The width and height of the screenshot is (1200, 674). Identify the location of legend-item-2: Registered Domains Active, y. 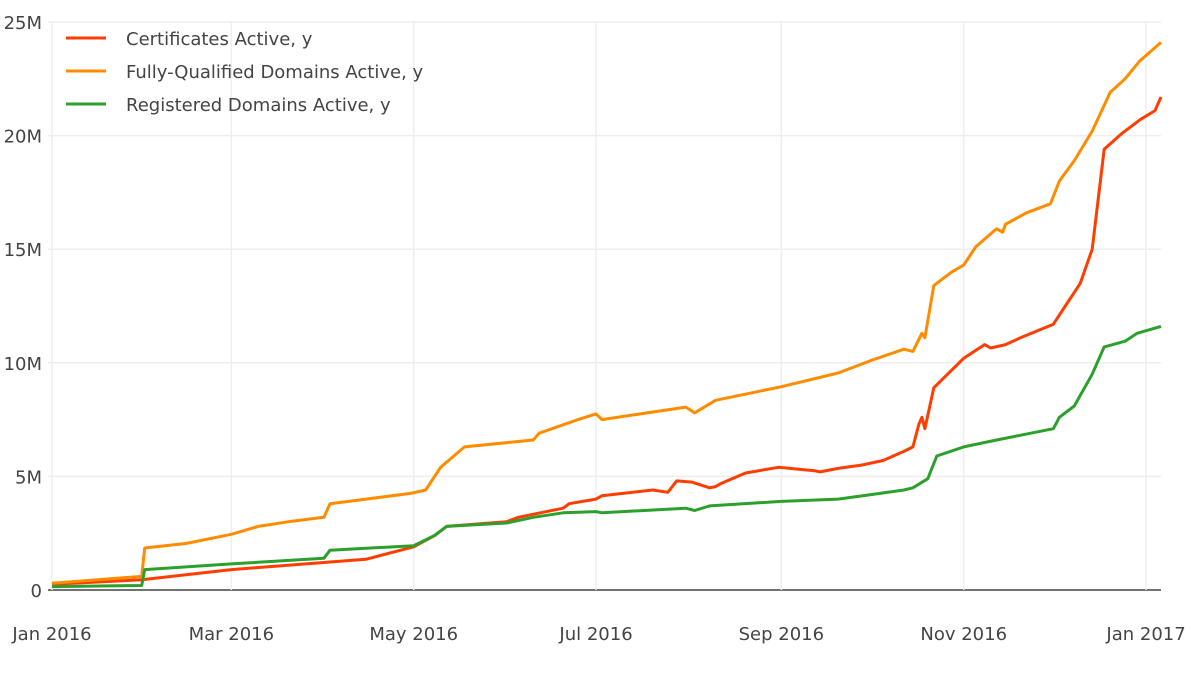
(228, 105).